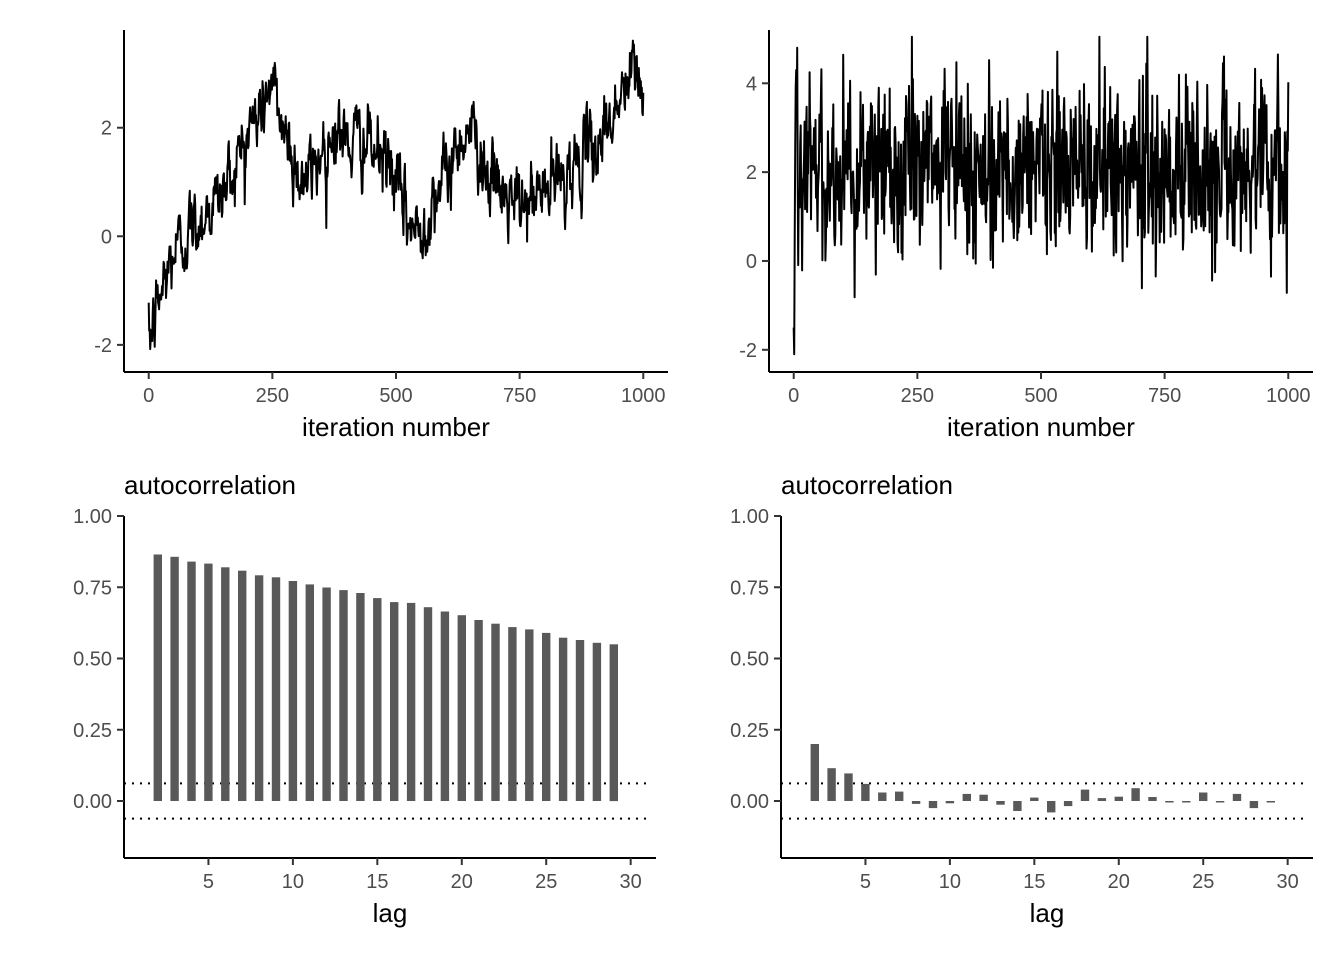  I want to click on acf-2-y-tick-label: 0.00, so click(749, 802).